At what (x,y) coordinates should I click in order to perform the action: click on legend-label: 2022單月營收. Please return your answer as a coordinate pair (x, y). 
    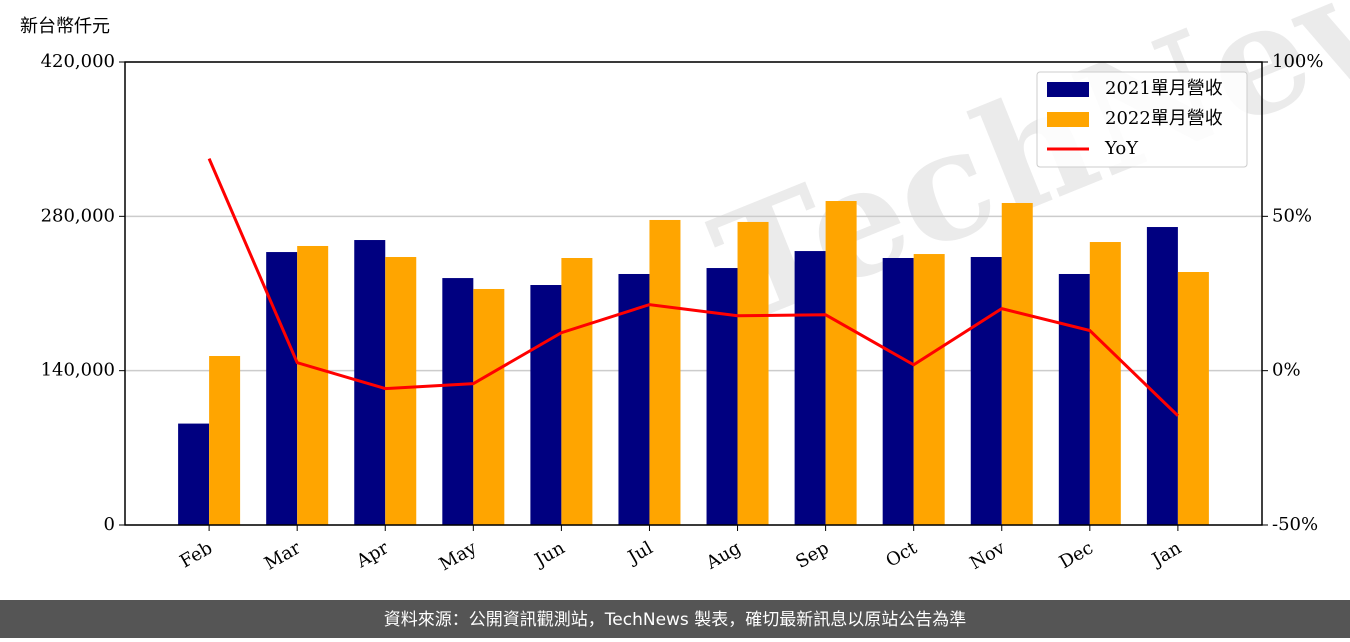
    Looking at the image, I should click on (1164, 118).